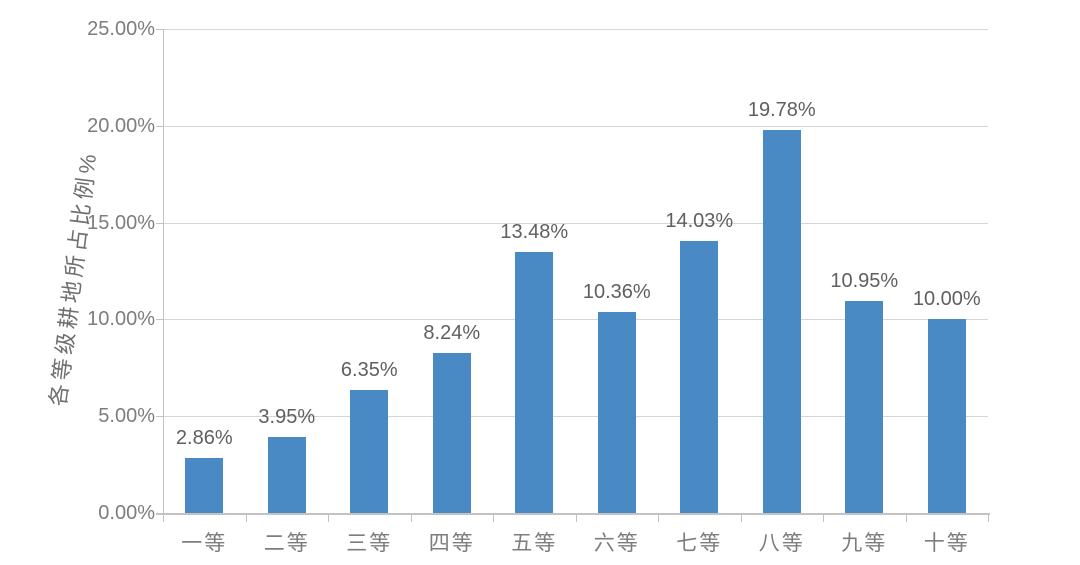  Describe the element at coordinates (946, 299) in the screenshot. I see `bar-value-label: 10.00%` at that location.